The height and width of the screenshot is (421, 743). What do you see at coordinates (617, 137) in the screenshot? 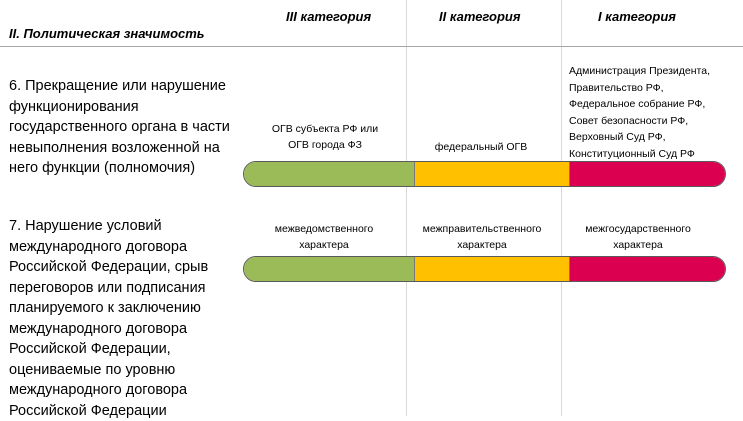
I see `org-line: Верховный Суд РФ,` at bounding box center [617, 137].